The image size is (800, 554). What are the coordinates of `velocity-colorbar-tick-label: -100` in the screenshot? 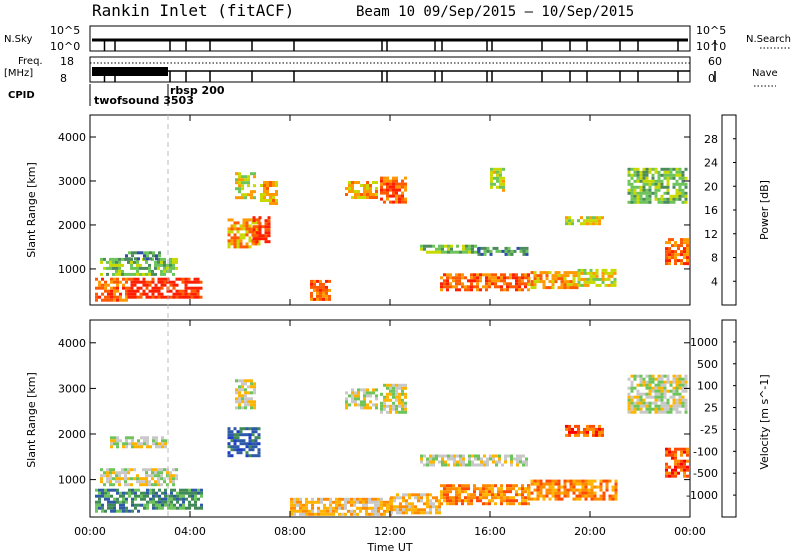 It's located at (705, 451).